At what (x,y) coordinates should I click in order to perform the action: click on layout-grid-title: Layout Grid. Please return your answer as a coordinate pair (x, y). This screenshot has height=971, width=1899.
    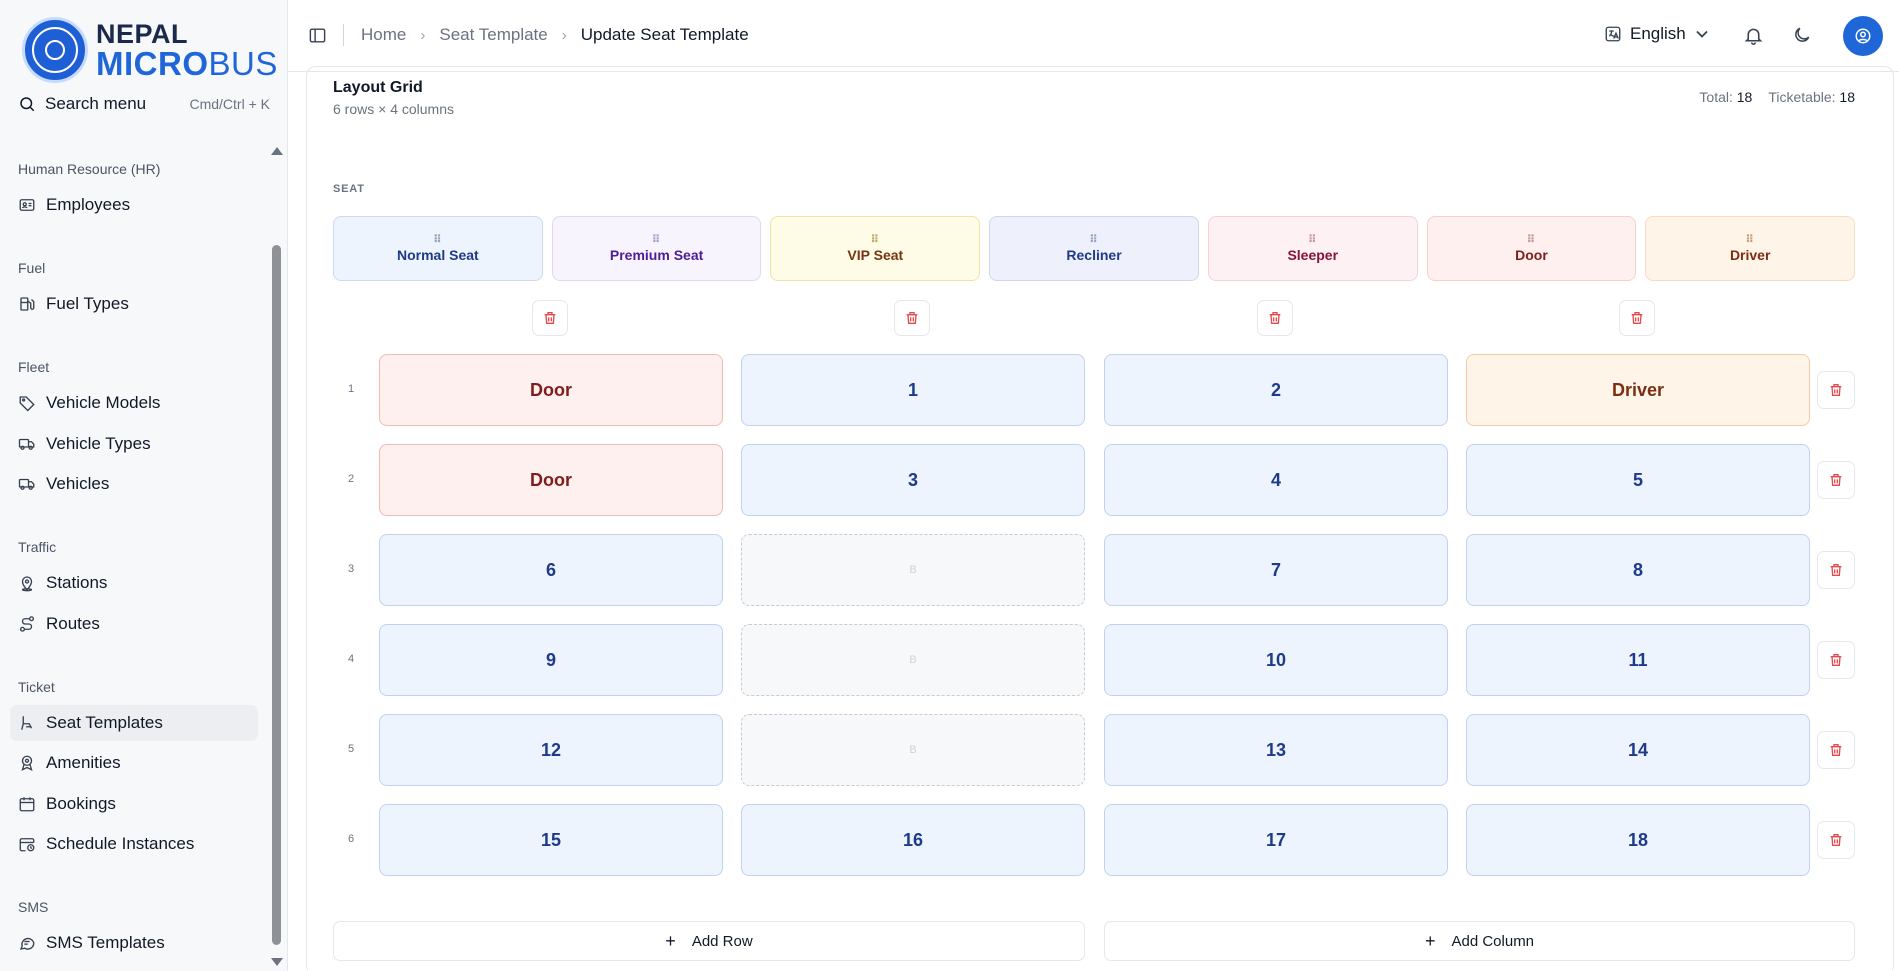
    Looking at the image, I should click on (378, 87).